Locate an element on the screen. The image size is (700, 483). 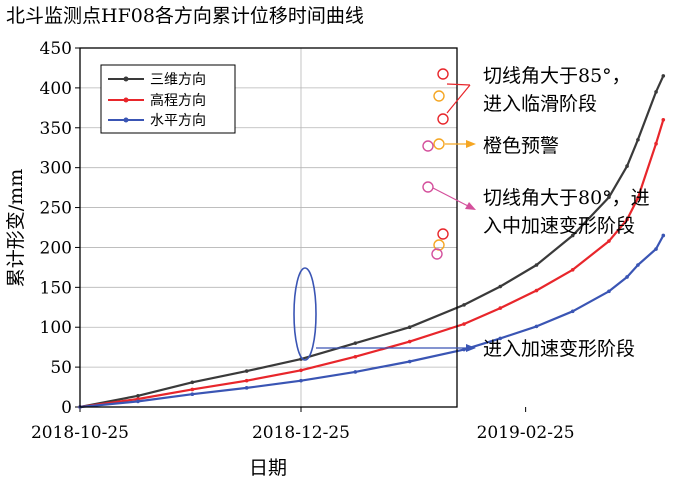
legend: 三维方向 高程方向 水平方向 is located at coordinates (168, 99).